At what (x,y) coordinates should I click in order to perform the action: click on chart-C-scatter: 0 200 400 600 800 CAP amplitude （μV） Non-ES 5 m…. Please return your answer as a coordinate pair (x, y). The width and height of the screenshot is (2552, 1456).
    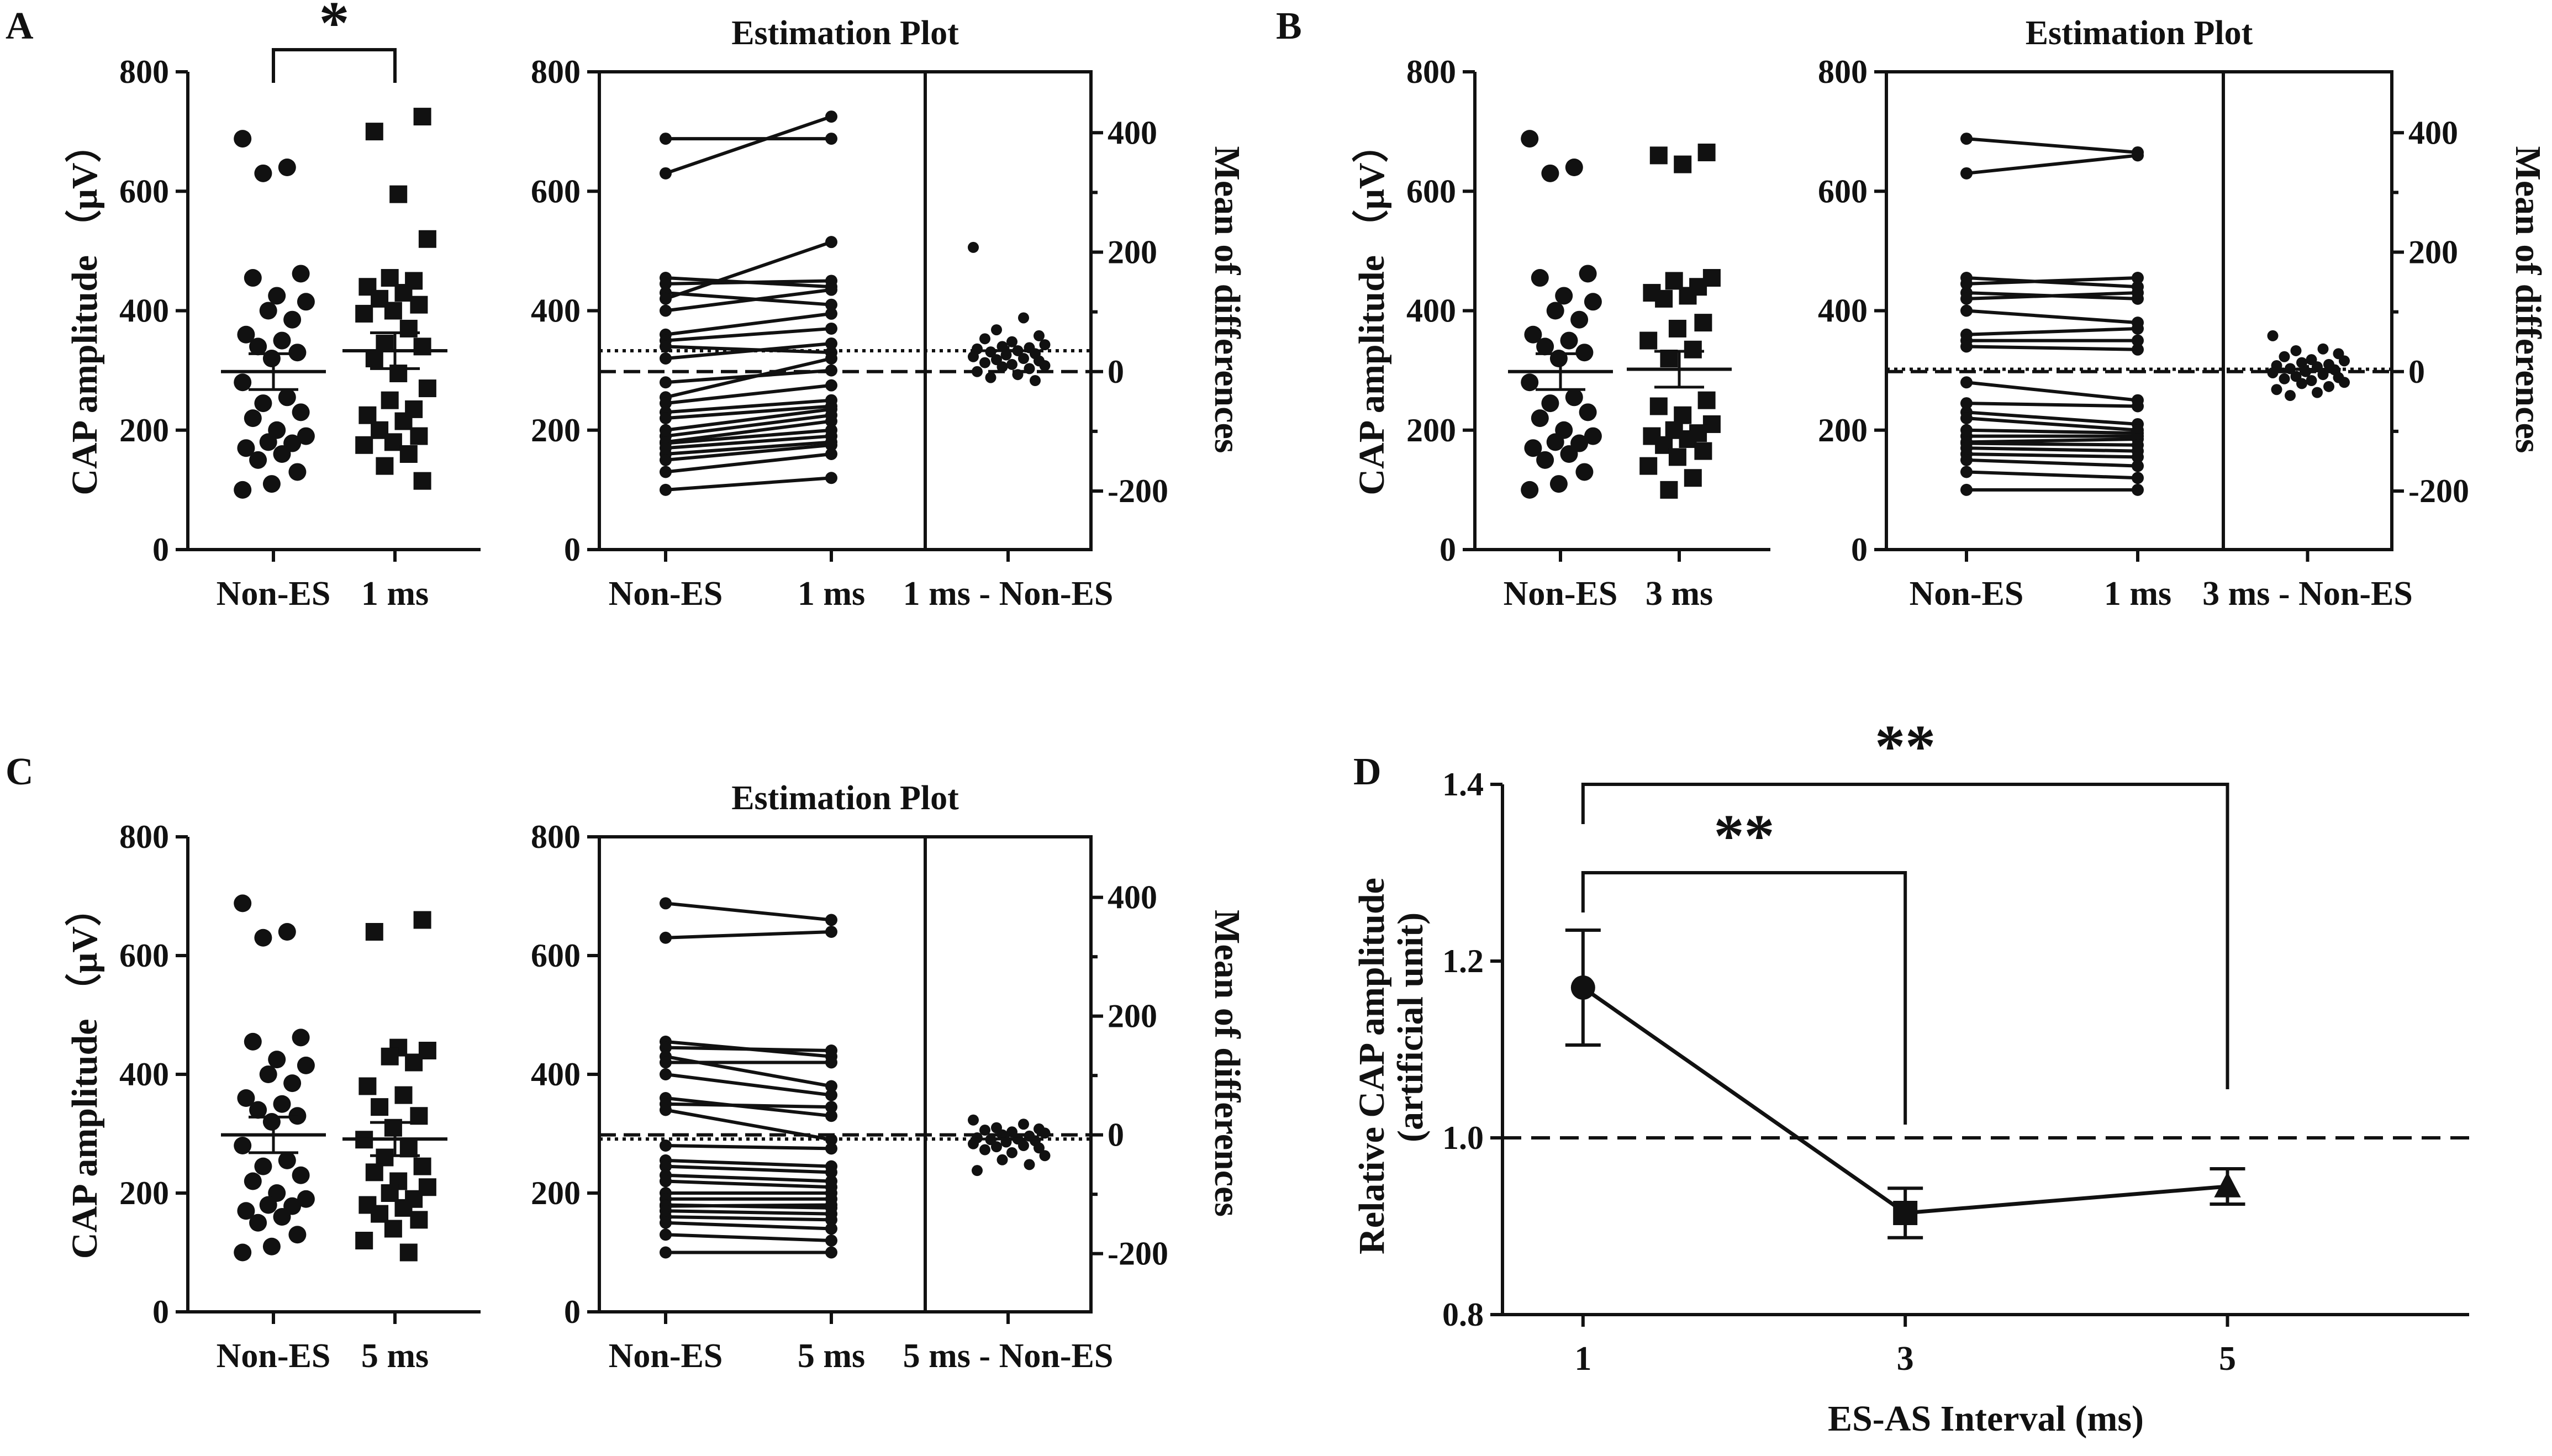
    Looking at the image, I should click on (272, 1097).